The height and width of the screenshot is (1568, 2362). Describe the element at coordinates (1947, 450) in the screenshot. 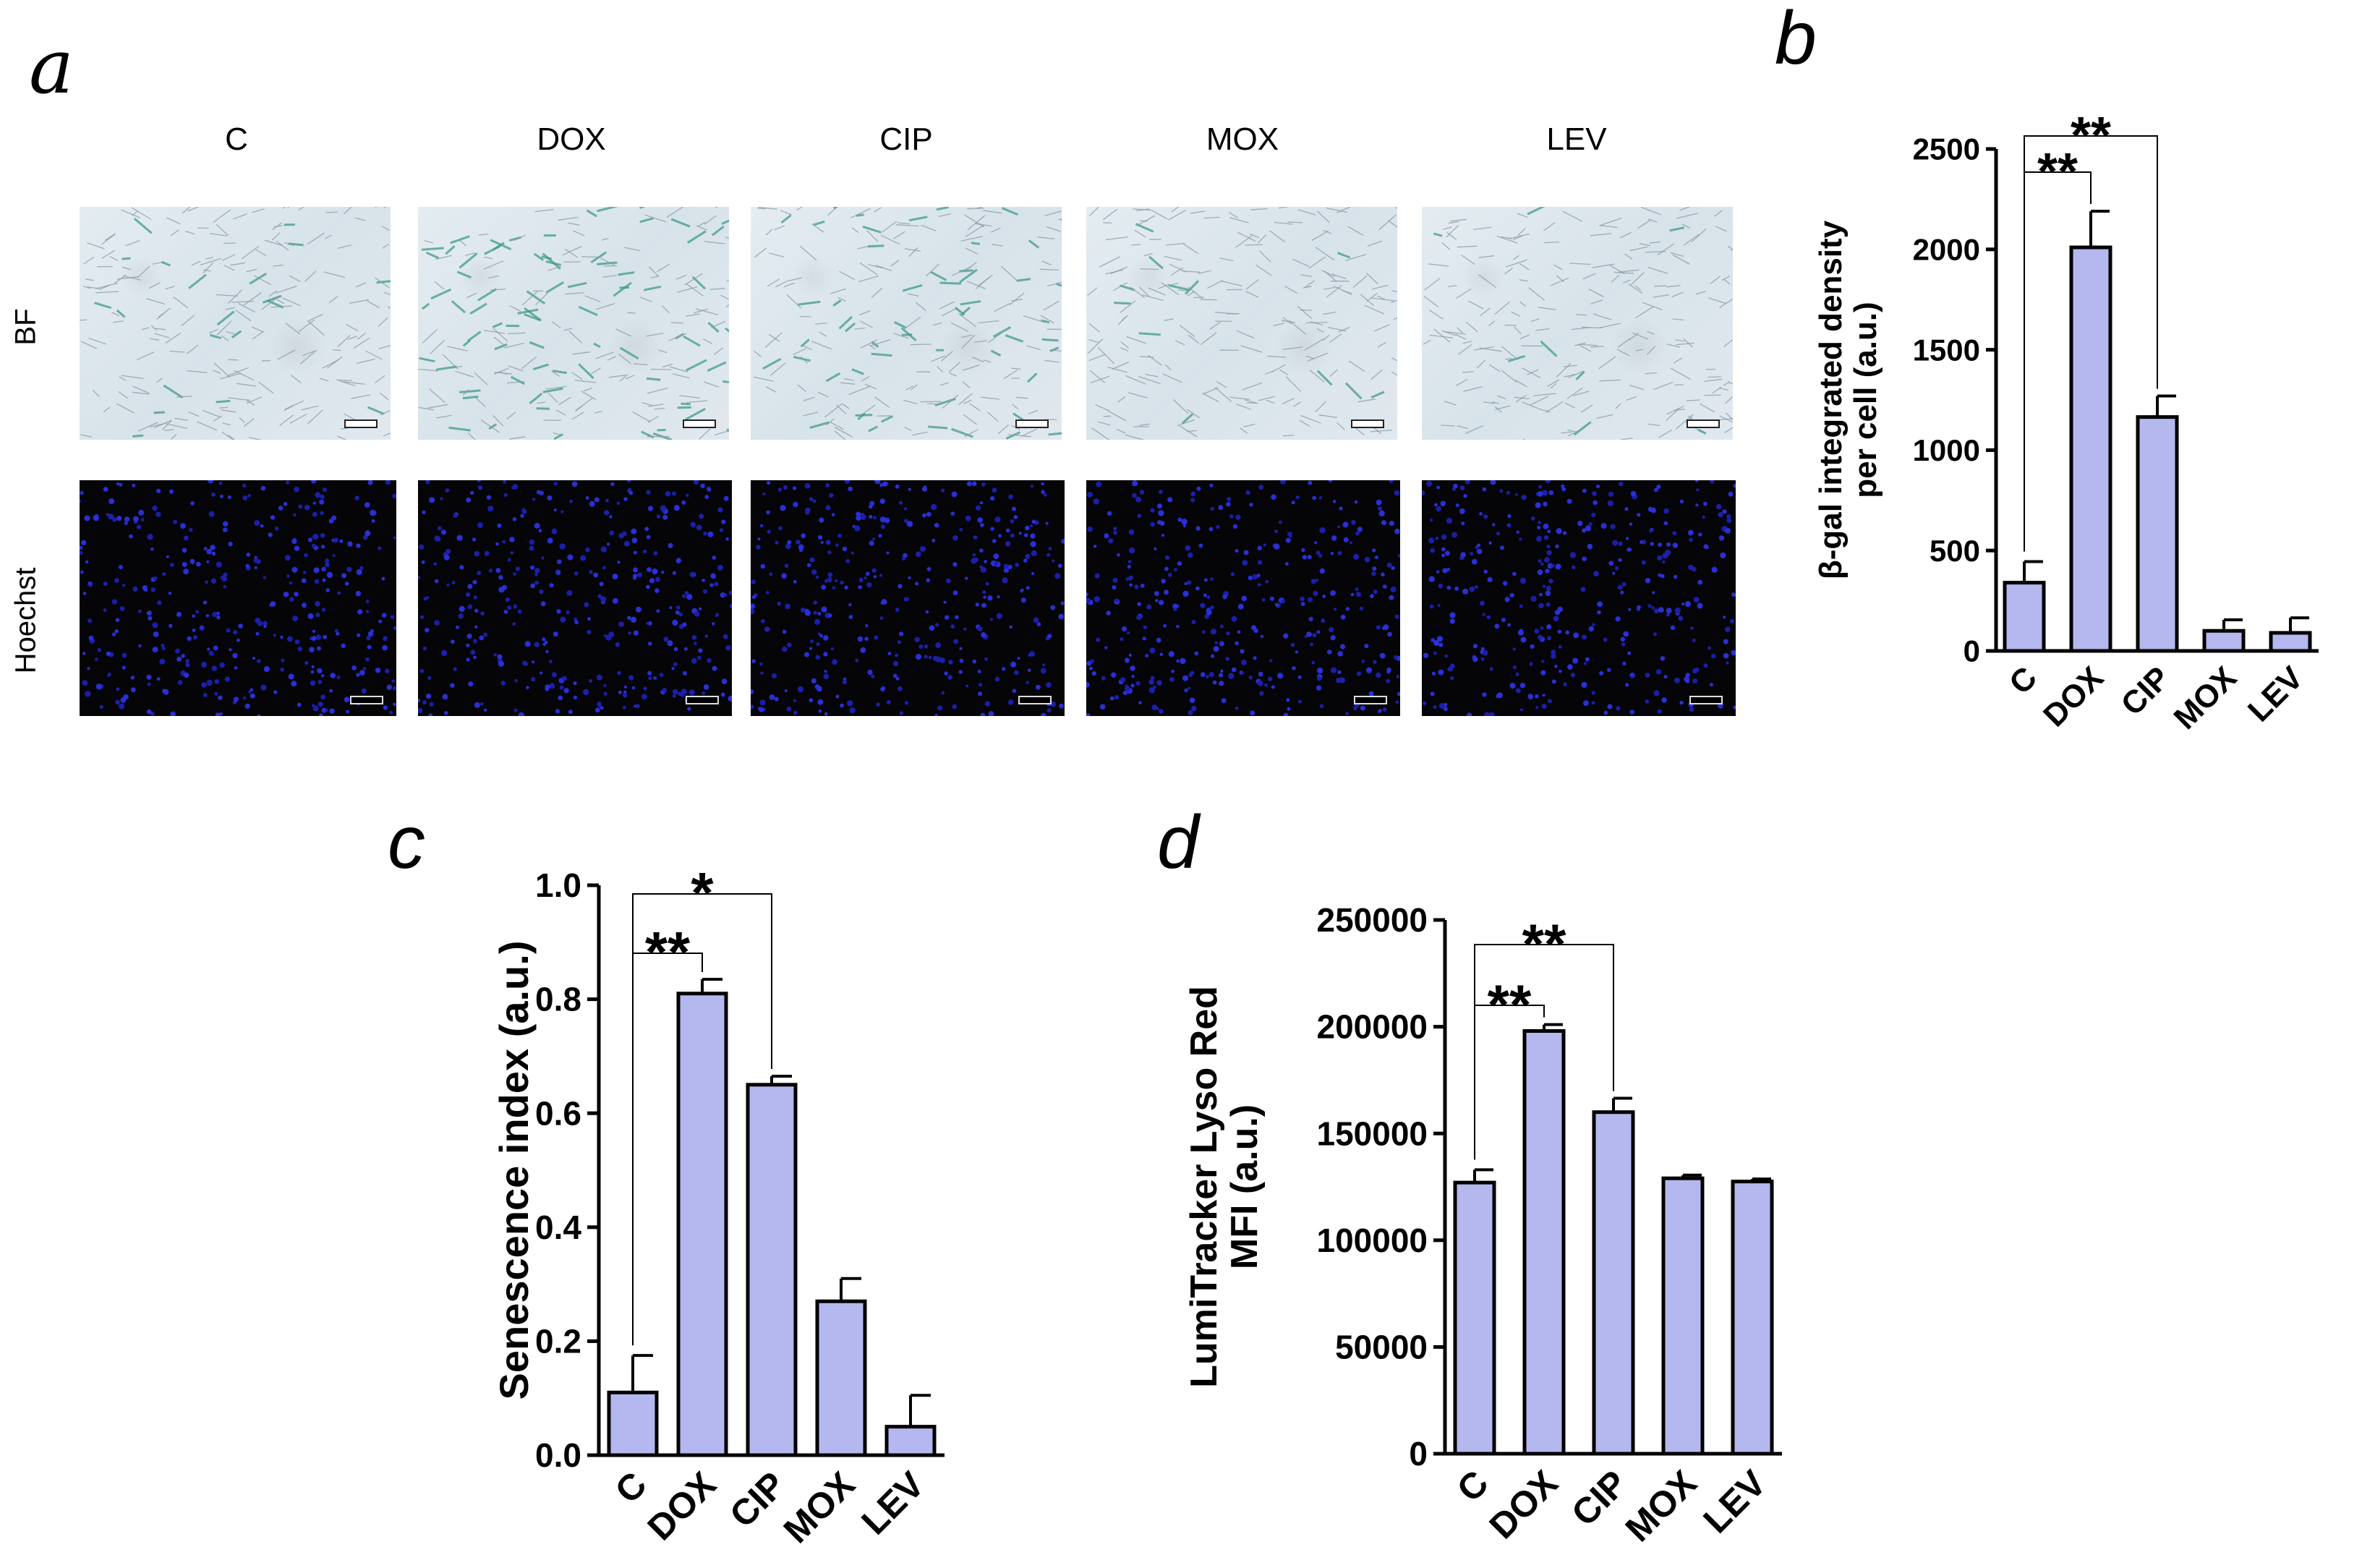

I see `y-tick-label: 1000` at that location.